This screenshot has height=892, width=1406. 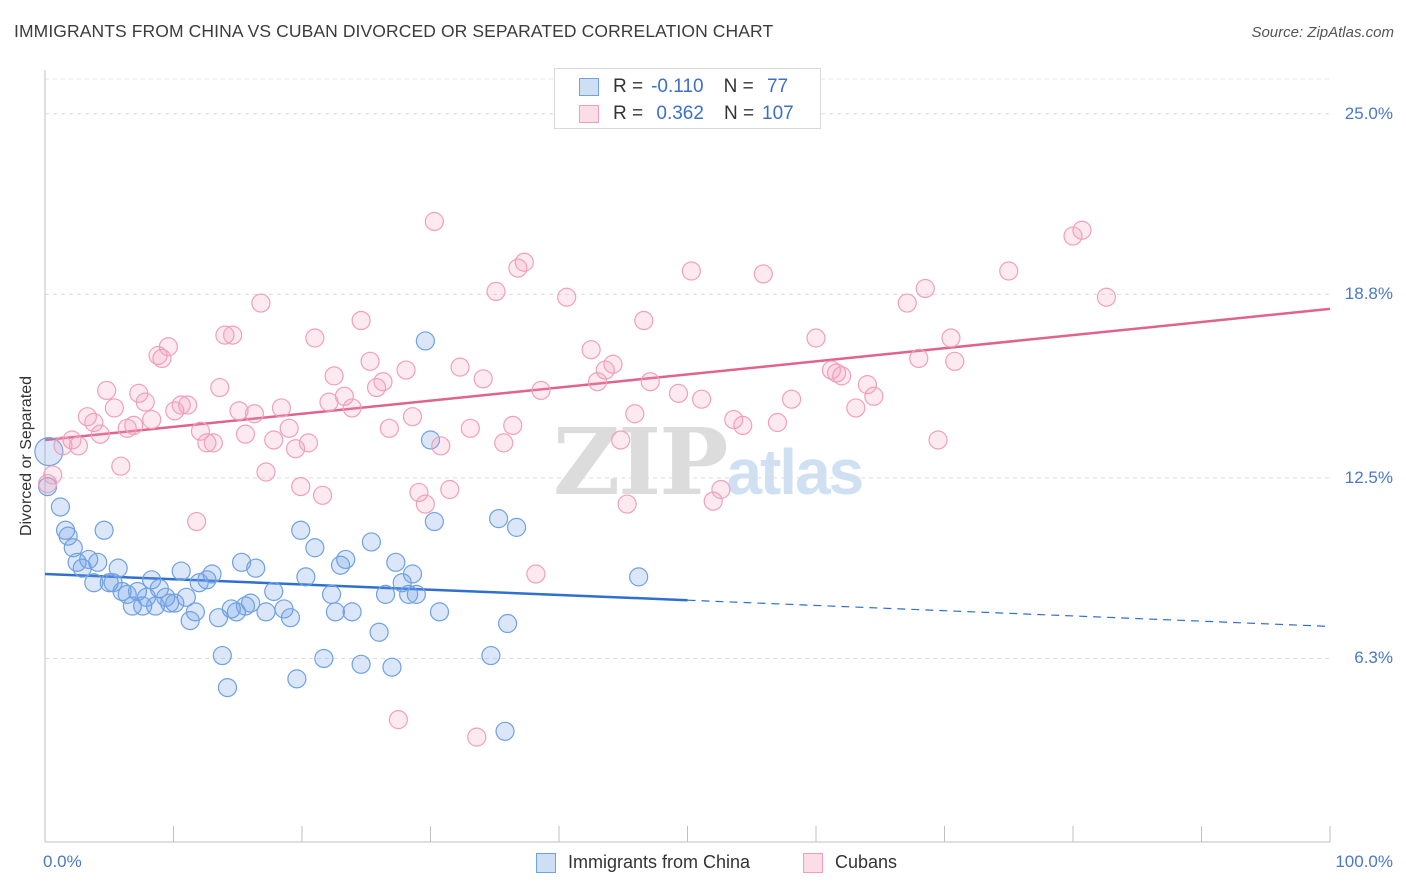 What do you see at coordinates (1368, 477) in the screenshot?
I see `y-tick-label: 12.5%` at bounding box center [1368, 477].